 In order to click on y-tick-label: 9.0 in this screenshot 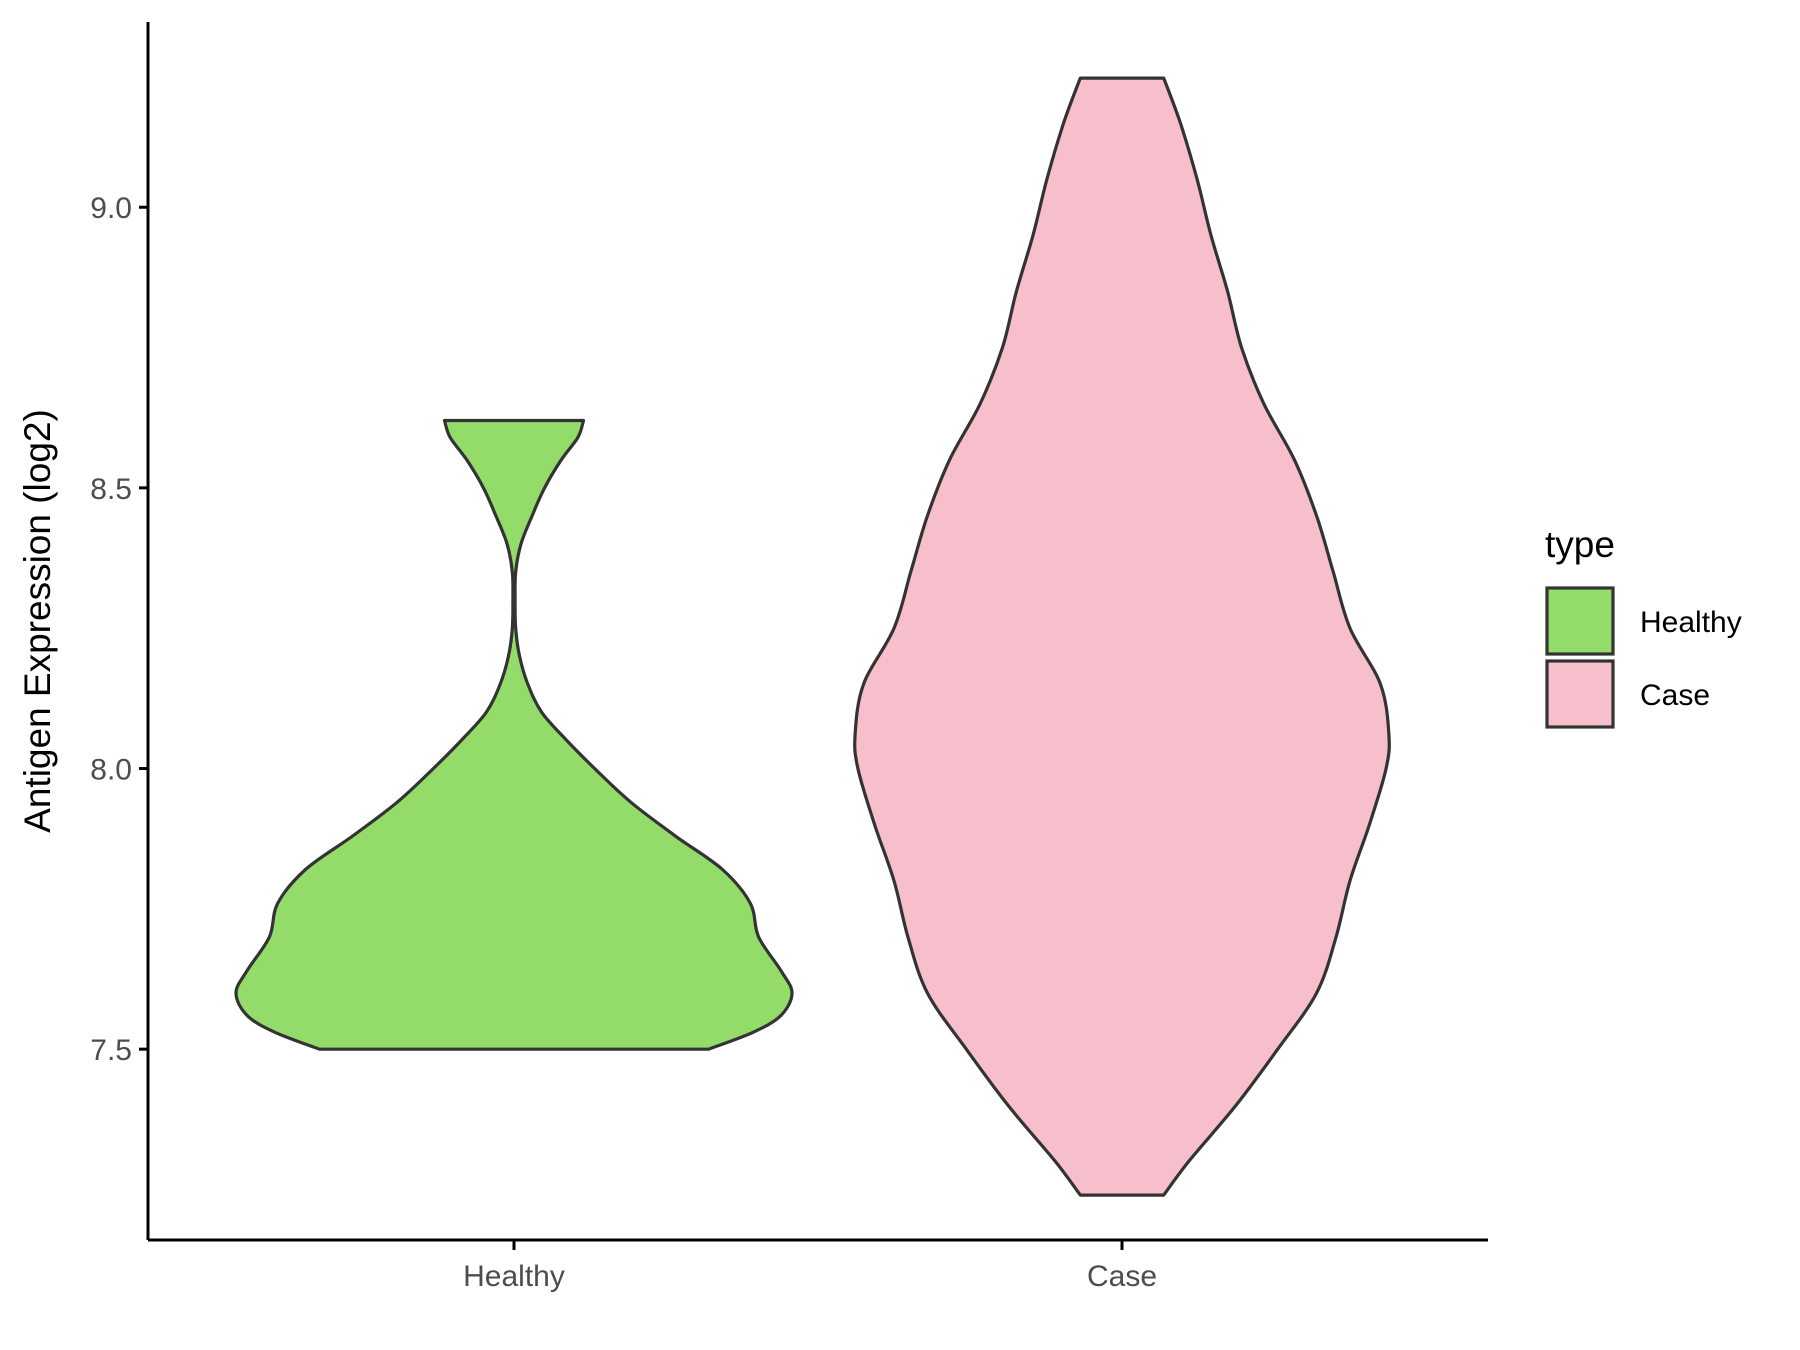, I will do `click(111, 208)`.